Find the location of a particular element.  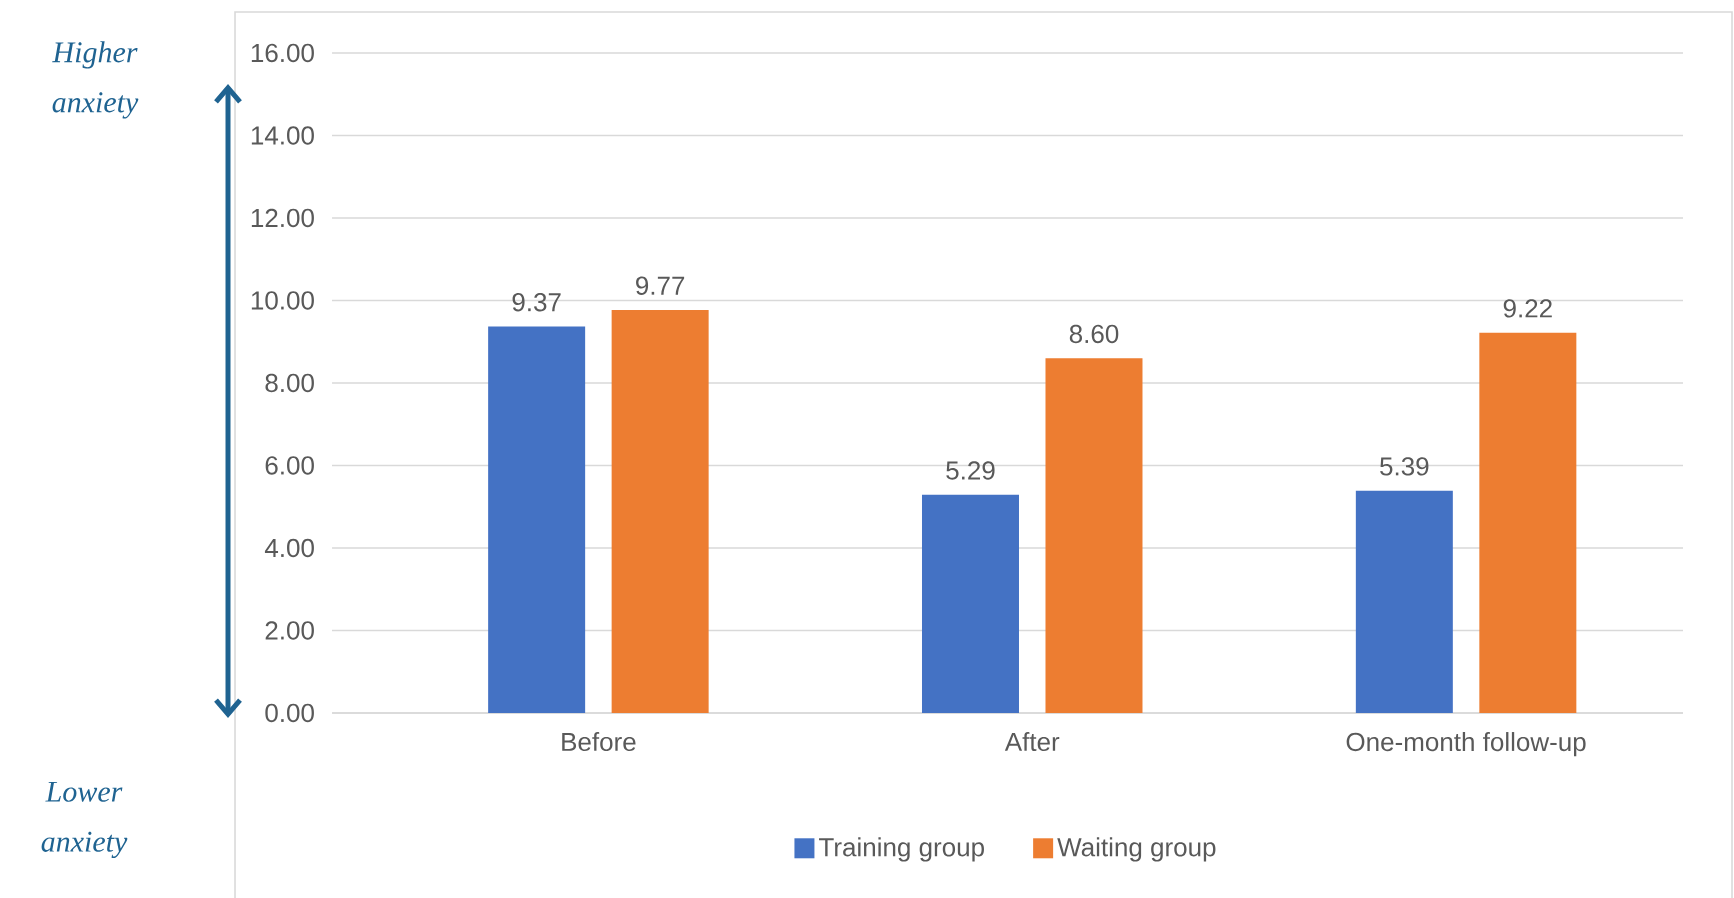

y-tick-label: 12.00 is located at coordinates (282, 218).